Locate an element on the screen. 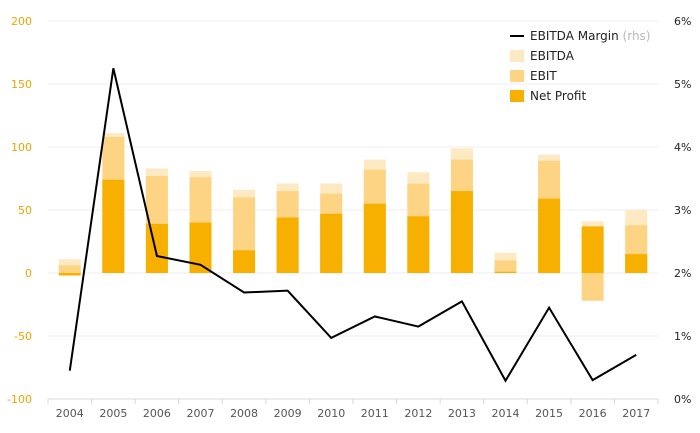  x-tick-label: 2017 is located at coordinates (636, 413).